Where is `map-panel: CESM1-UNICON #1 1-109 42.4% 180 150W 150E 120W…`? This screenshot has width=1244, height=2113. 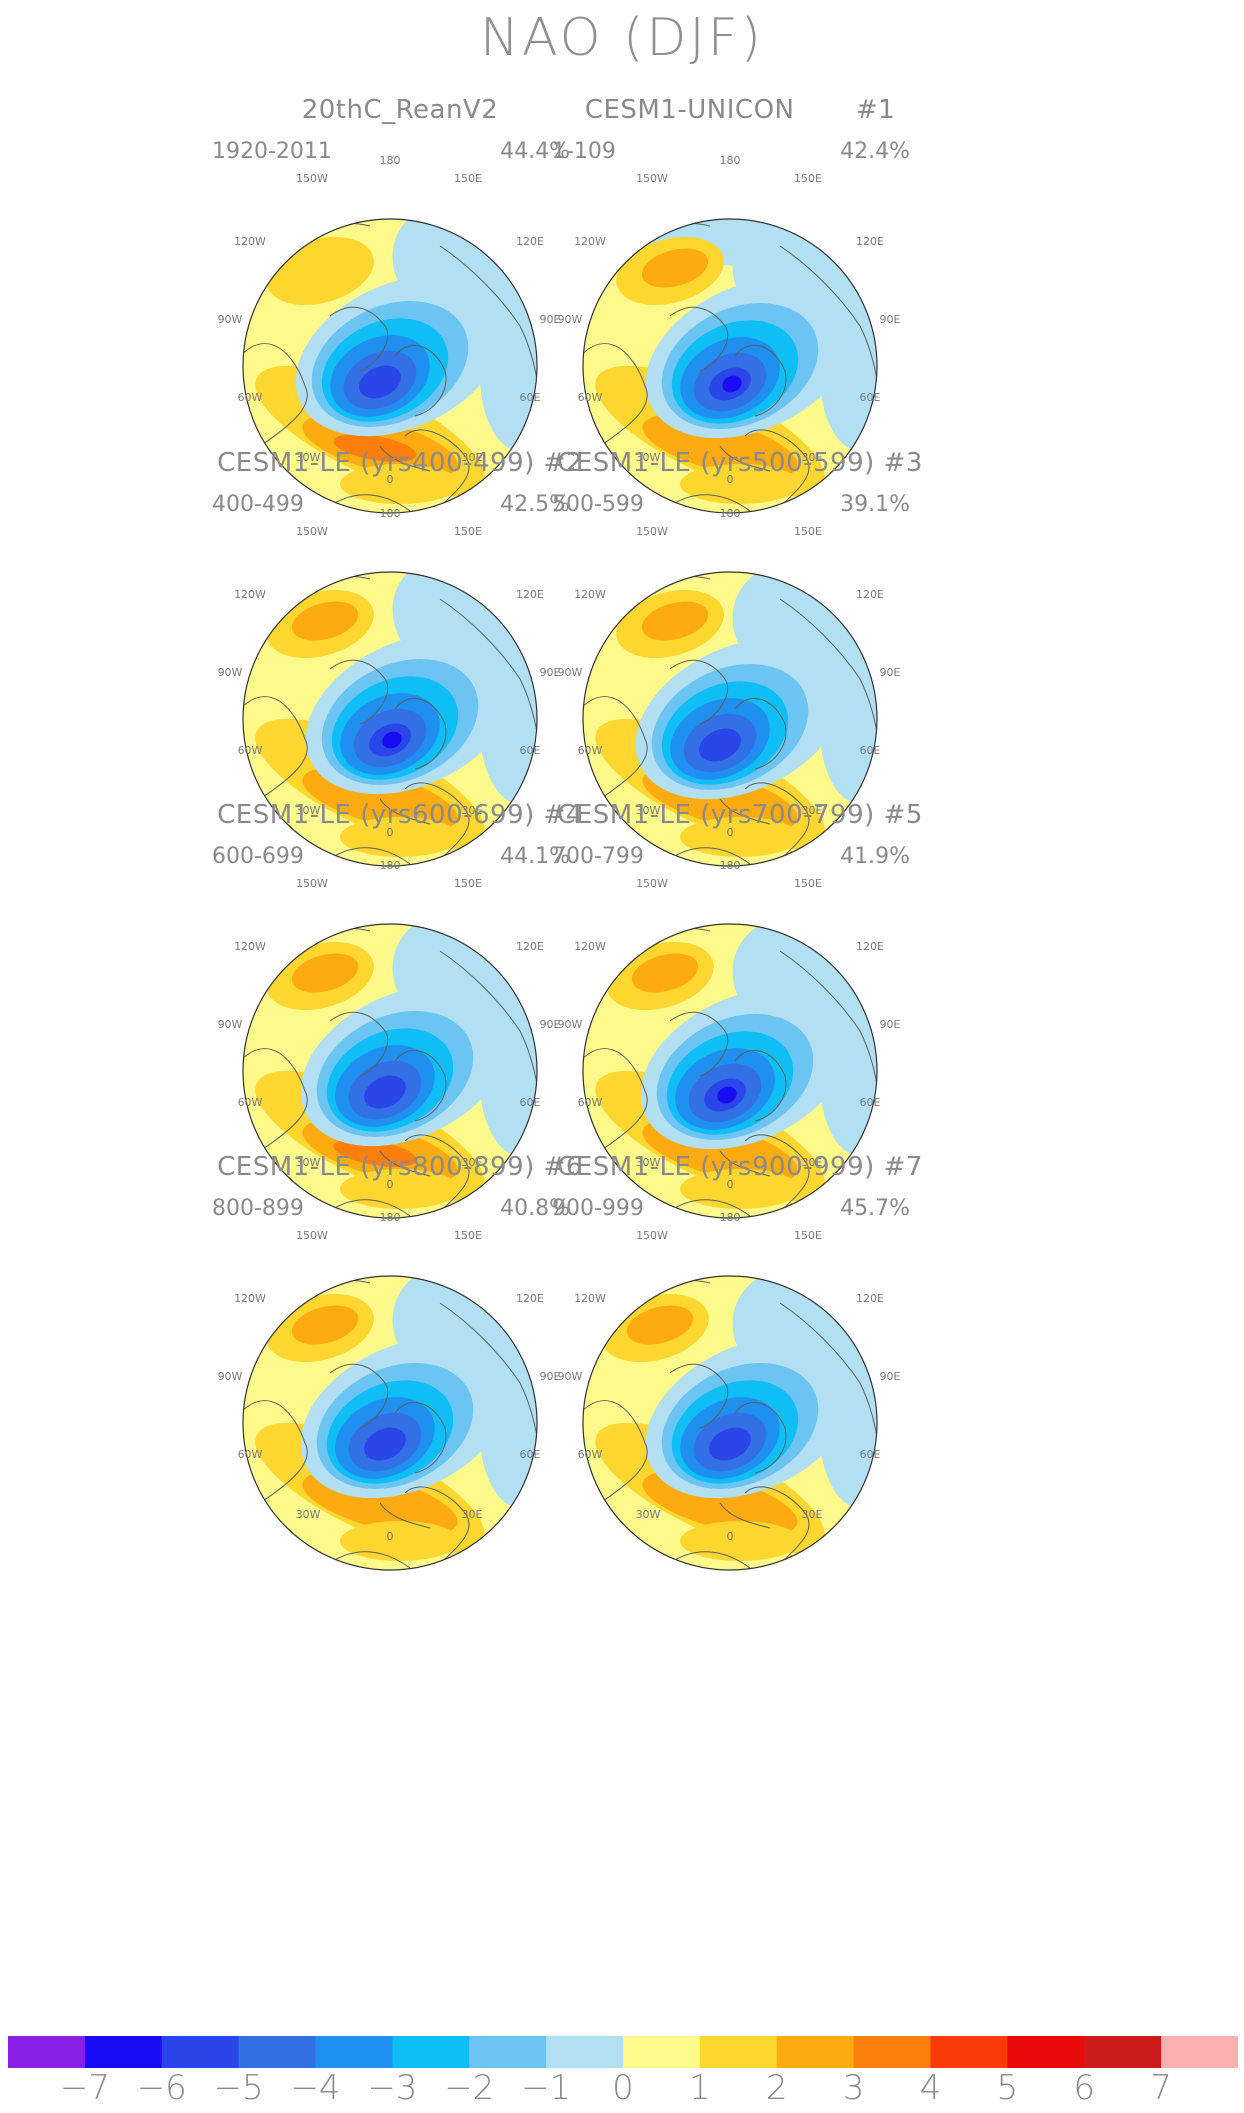
map-panel: CESM1-UNICON #1 1-109 42.4% 180 150W 150E 120W… is located at coordinates (740, 322).